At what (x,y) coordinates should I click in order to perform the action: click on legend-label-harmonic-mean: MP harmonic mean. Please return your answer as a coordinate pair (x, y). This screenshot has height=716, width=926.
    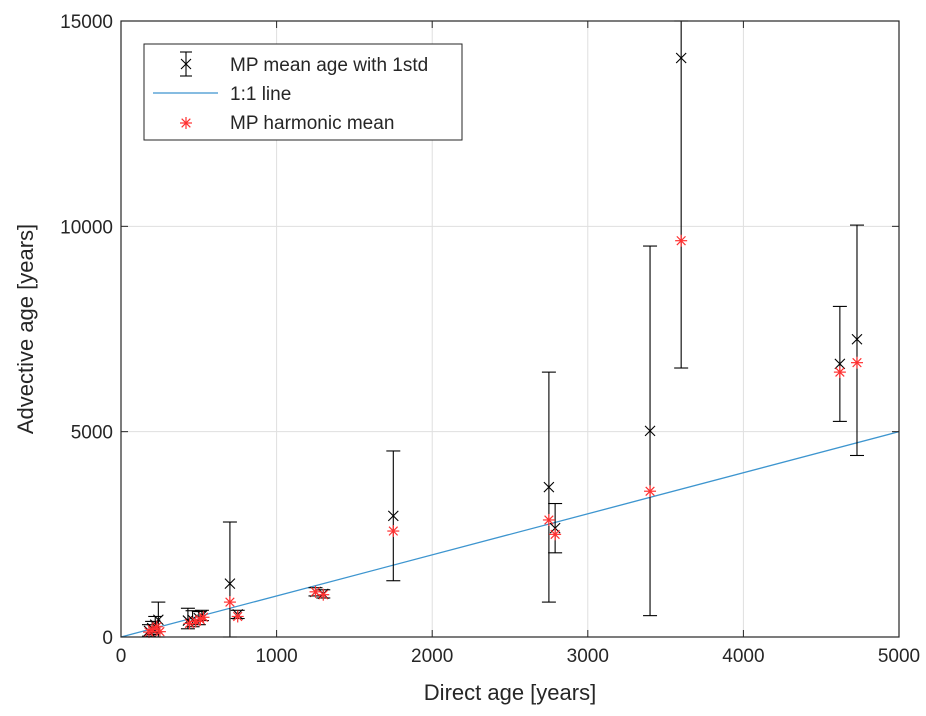
    Looking at the image, I should click on (312, 123).